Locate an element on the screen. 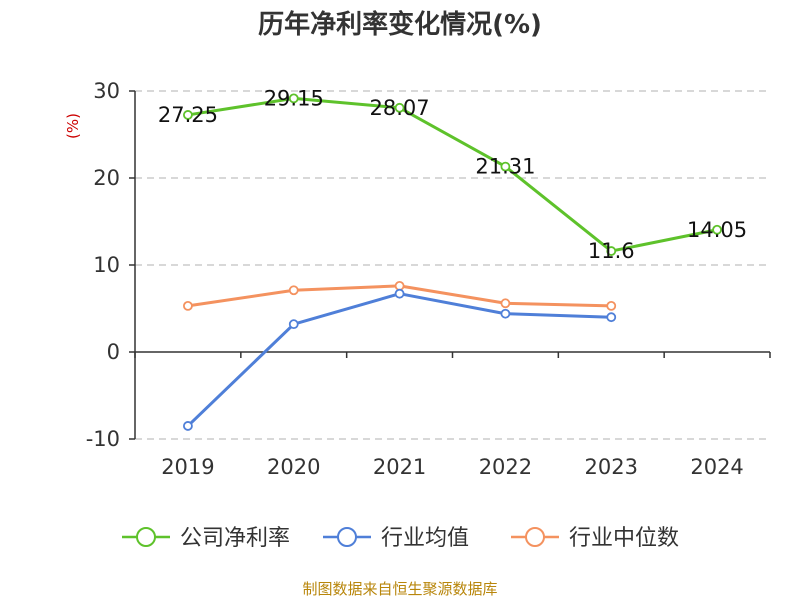 The width and height of the screenshot is (800, 600). data-label: 29.15 is located at coordinates (294, 98).